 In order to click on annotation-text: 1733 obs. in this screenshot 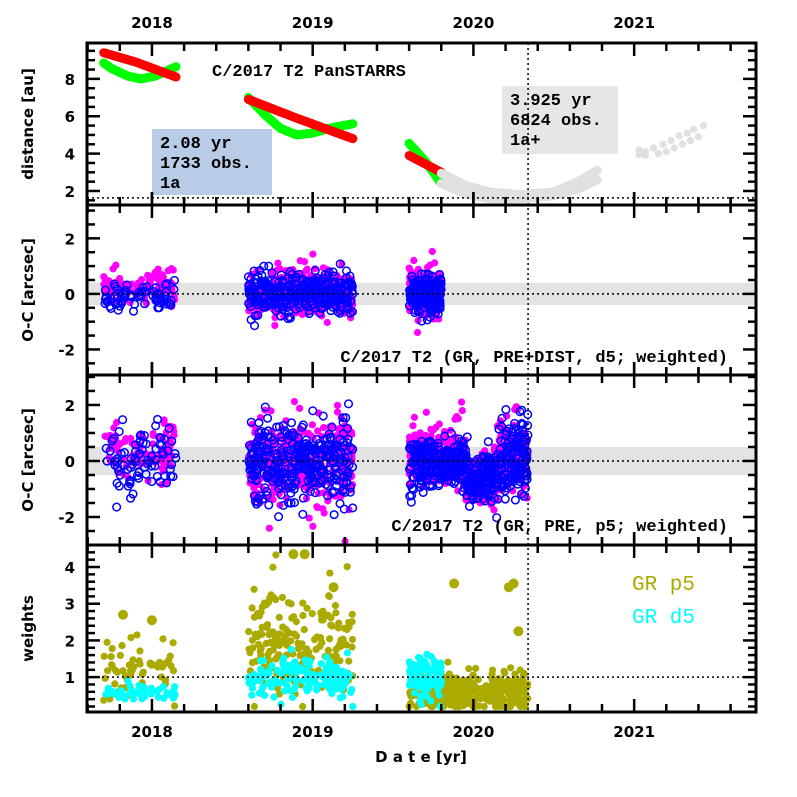, I will do `click(206, 164)`.